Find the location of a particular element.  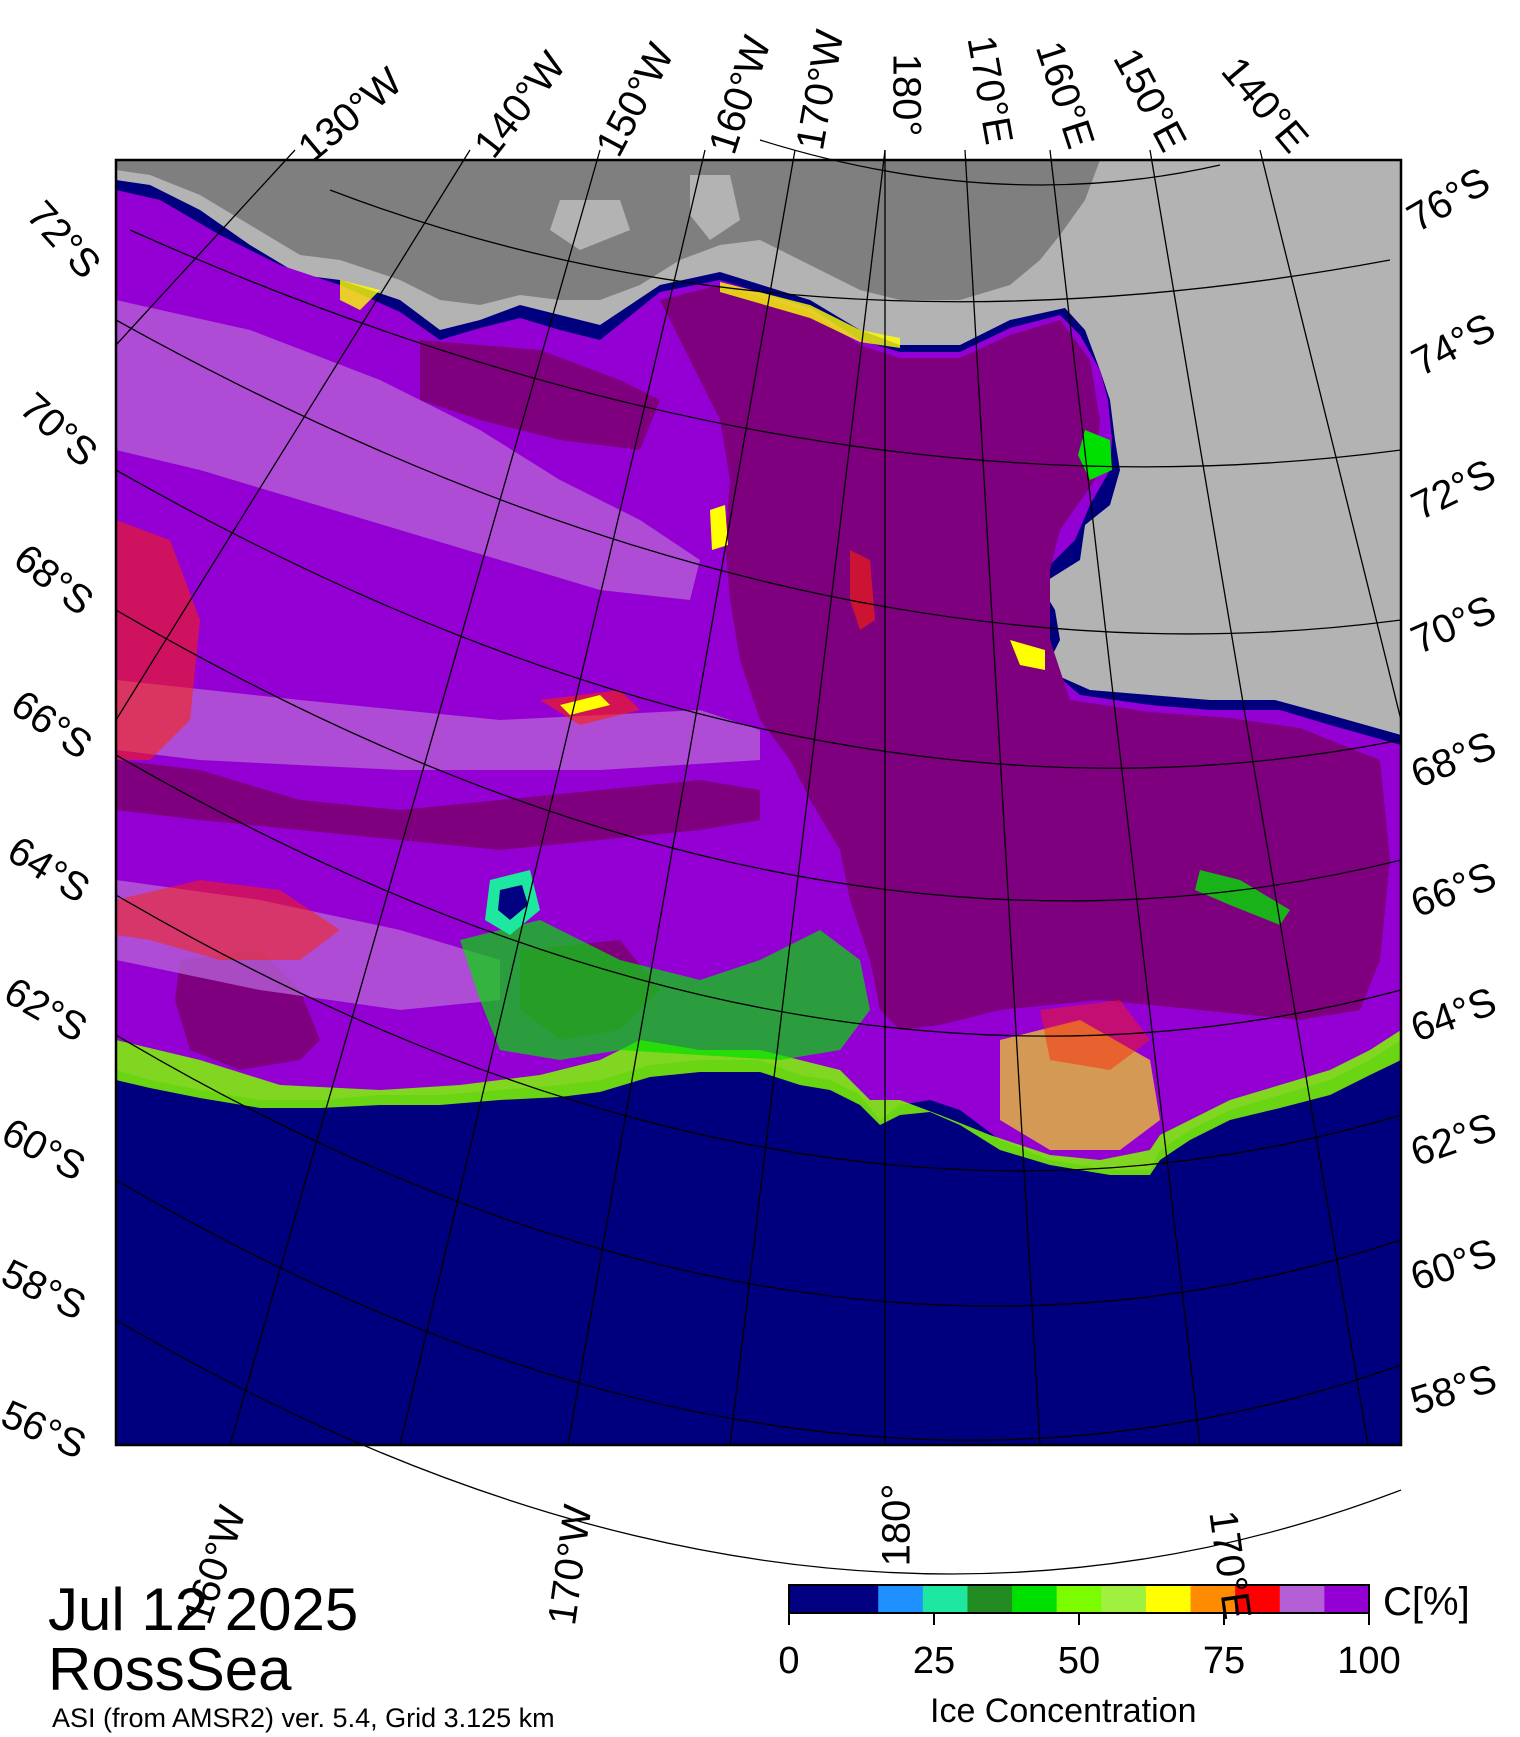

colorbar-unit: C[%] is located at coordinates (1426, 1602).